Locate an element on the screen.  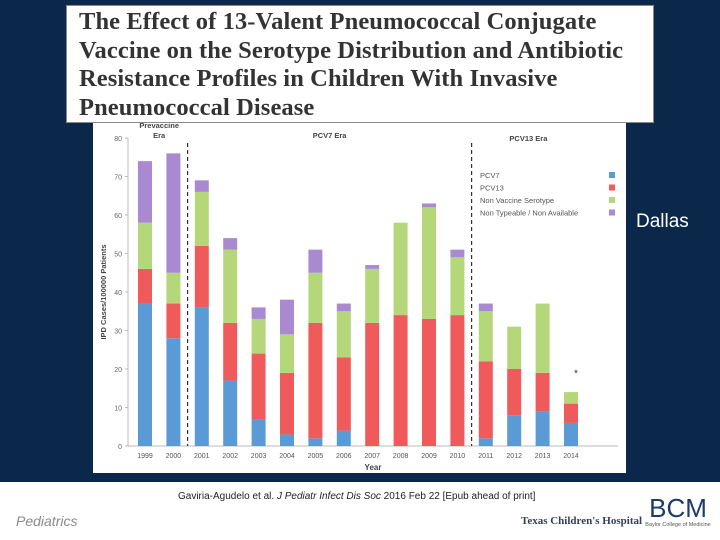
citation-journal: J Pediatr Infect Dis Soc is located at coordinates (328, 496).